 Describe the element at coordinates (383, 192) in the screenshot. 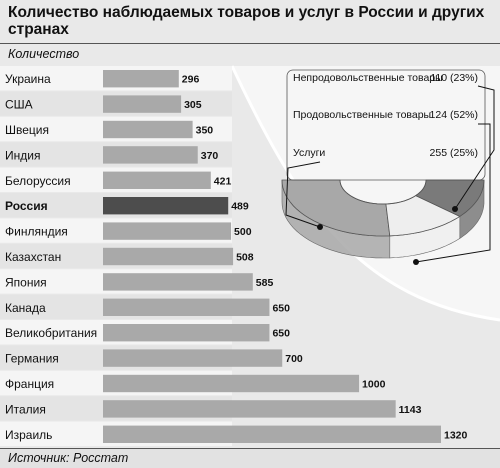

I see `donut-hole-edge` at that location.